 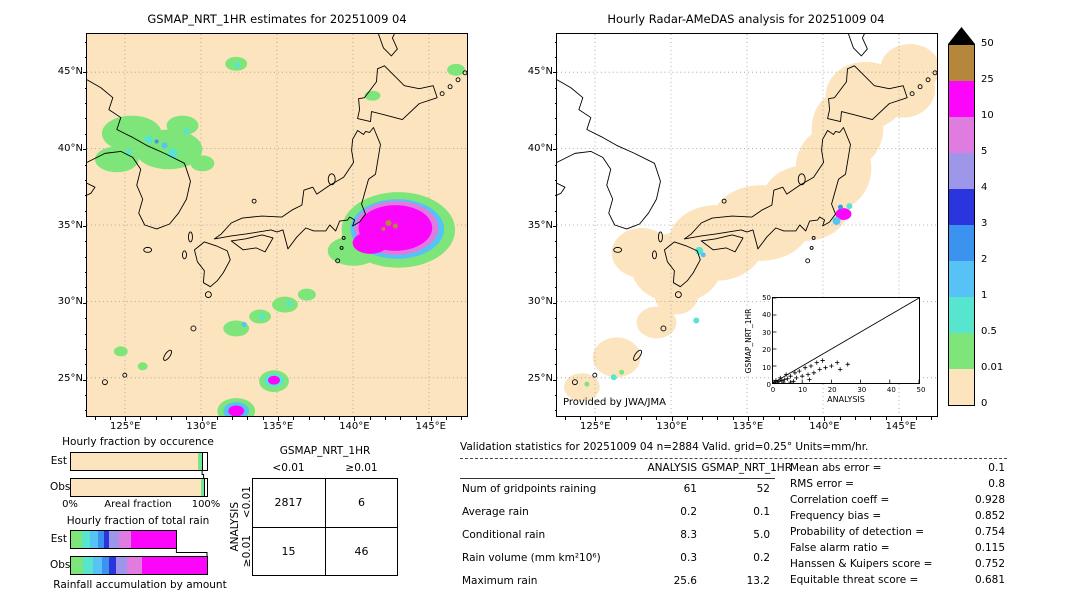 I want to click on stat-analysis-value: 25.6, so click(x=685, y=581).